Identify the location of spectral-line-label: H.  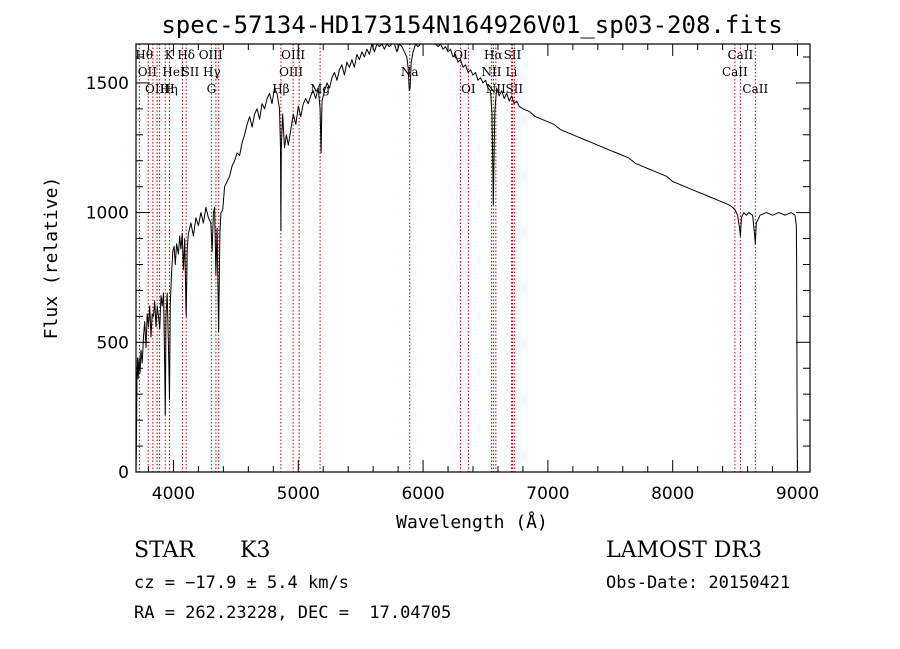
(169, 89).